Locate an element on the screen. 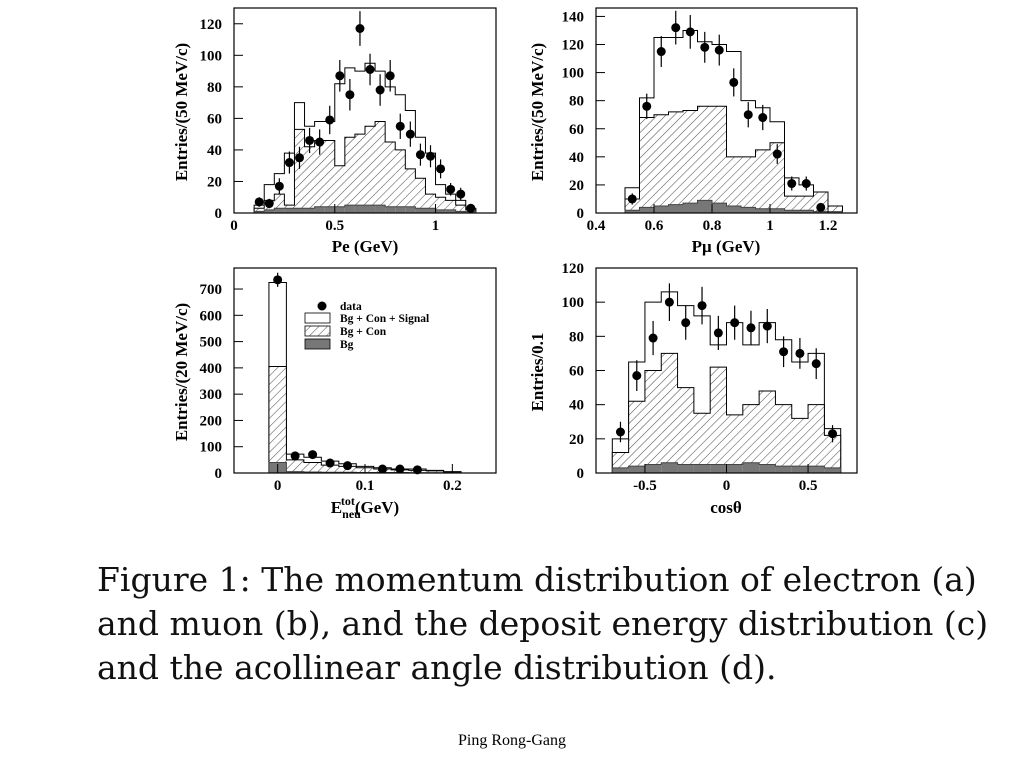  panel-d-ytick-label: 60 is located at coordinates (576, 372).